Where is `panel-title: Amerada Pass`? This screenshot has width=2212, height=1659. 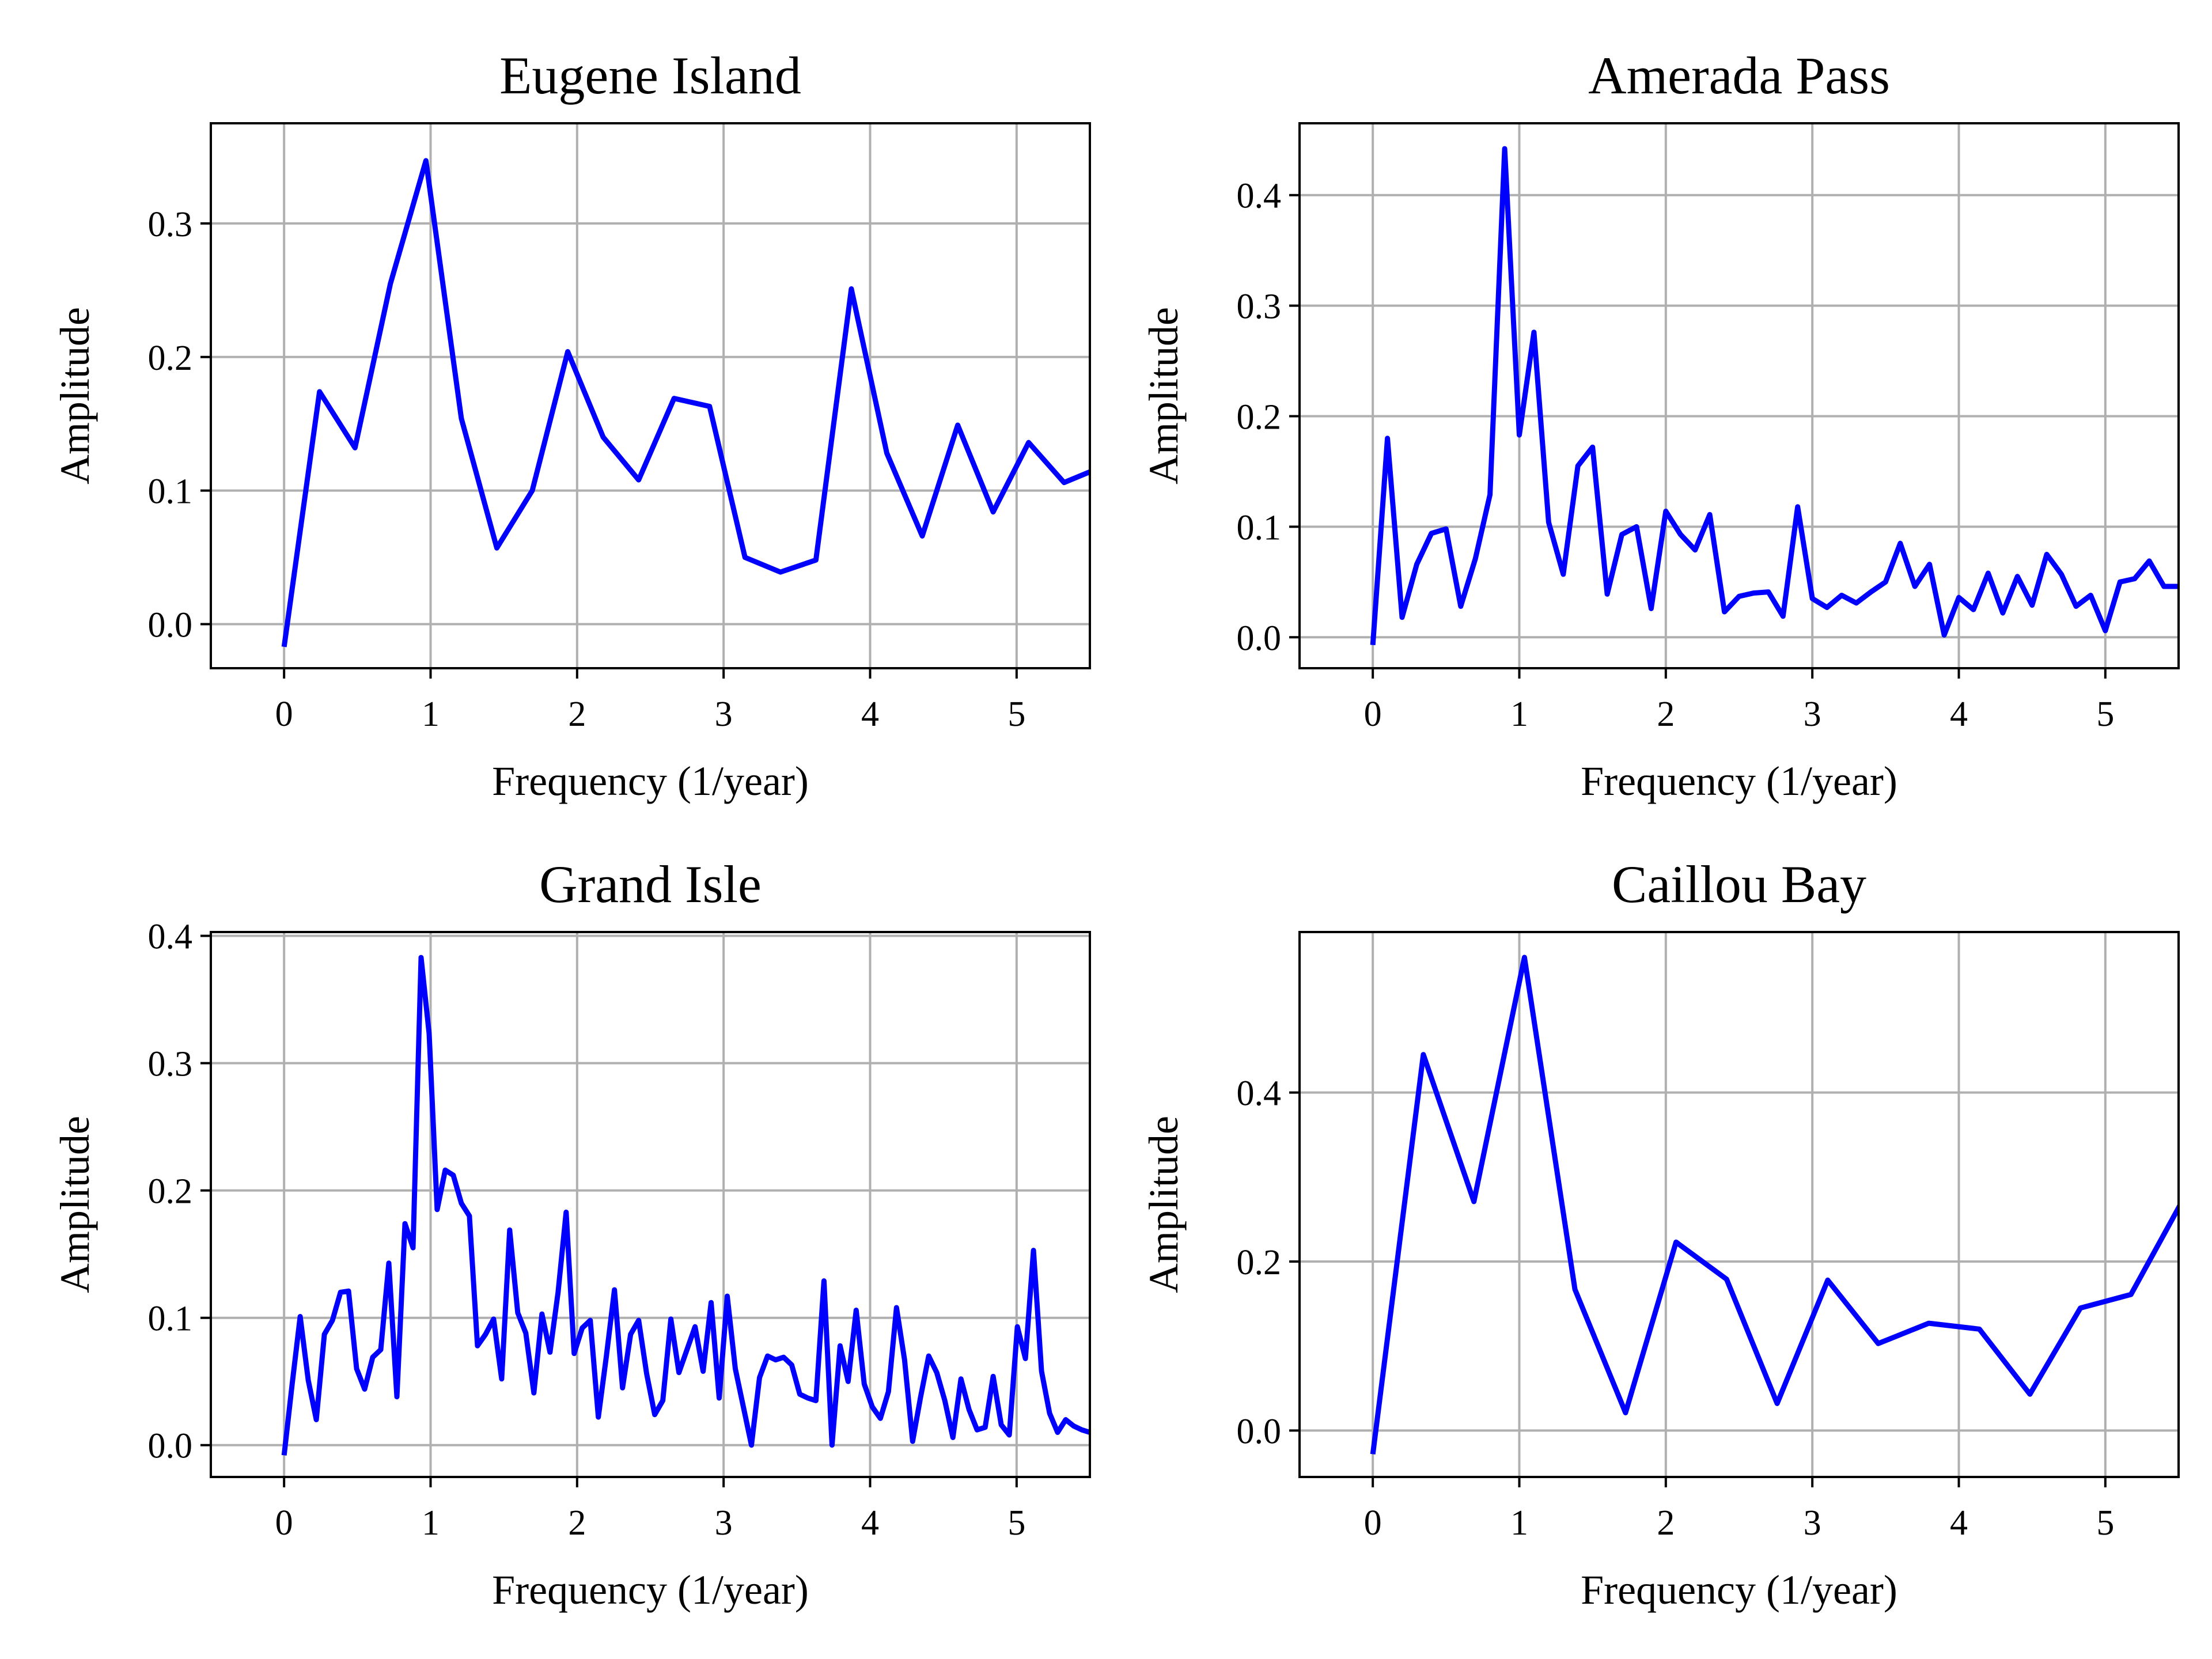 panel-title: Amerada Pass is located at coordinates (1739, 75).